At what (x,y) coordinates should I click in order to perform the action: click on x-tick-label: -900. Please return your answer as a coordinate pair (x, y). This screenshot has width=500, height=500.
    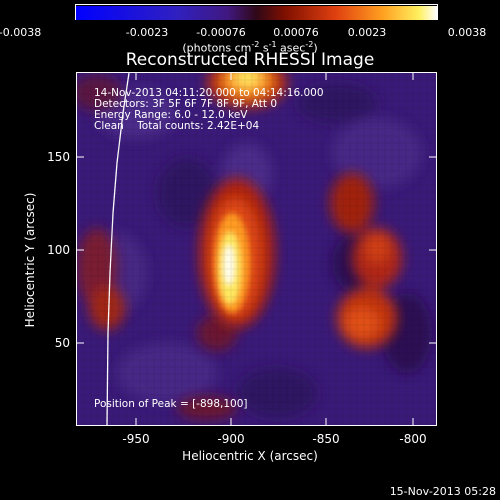
    Looking at the image, I should click on (231, 439).